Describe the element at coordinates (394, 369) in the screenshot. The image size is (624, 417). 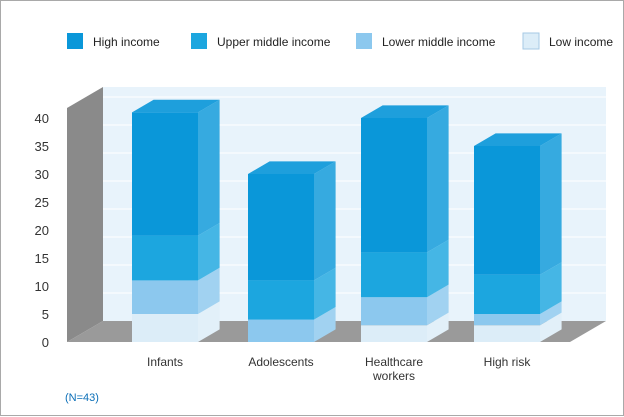
I see `category-label: Healthcare workers` at that location.